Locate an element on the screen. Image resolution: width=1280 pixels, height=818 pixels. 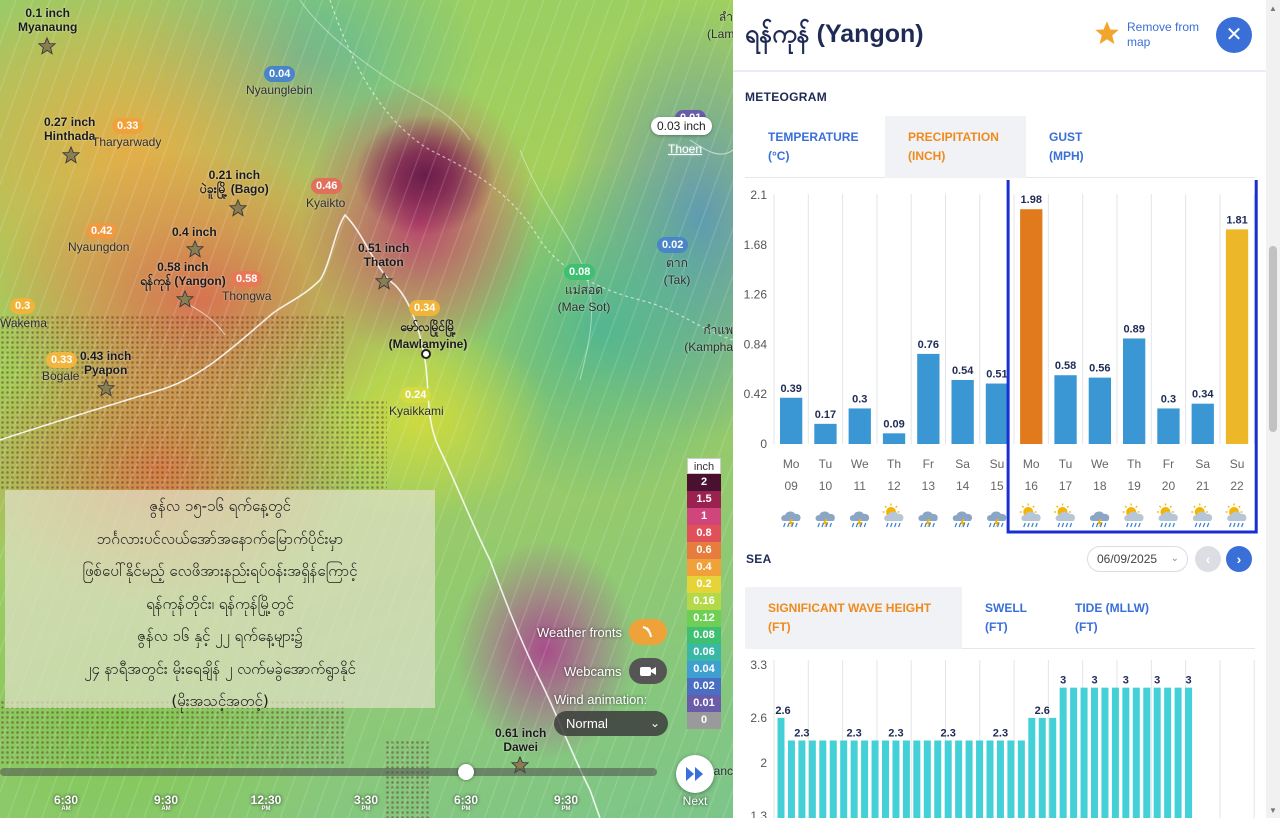
bar-value-label: 2.6 is located at coordinates (1042, 711).